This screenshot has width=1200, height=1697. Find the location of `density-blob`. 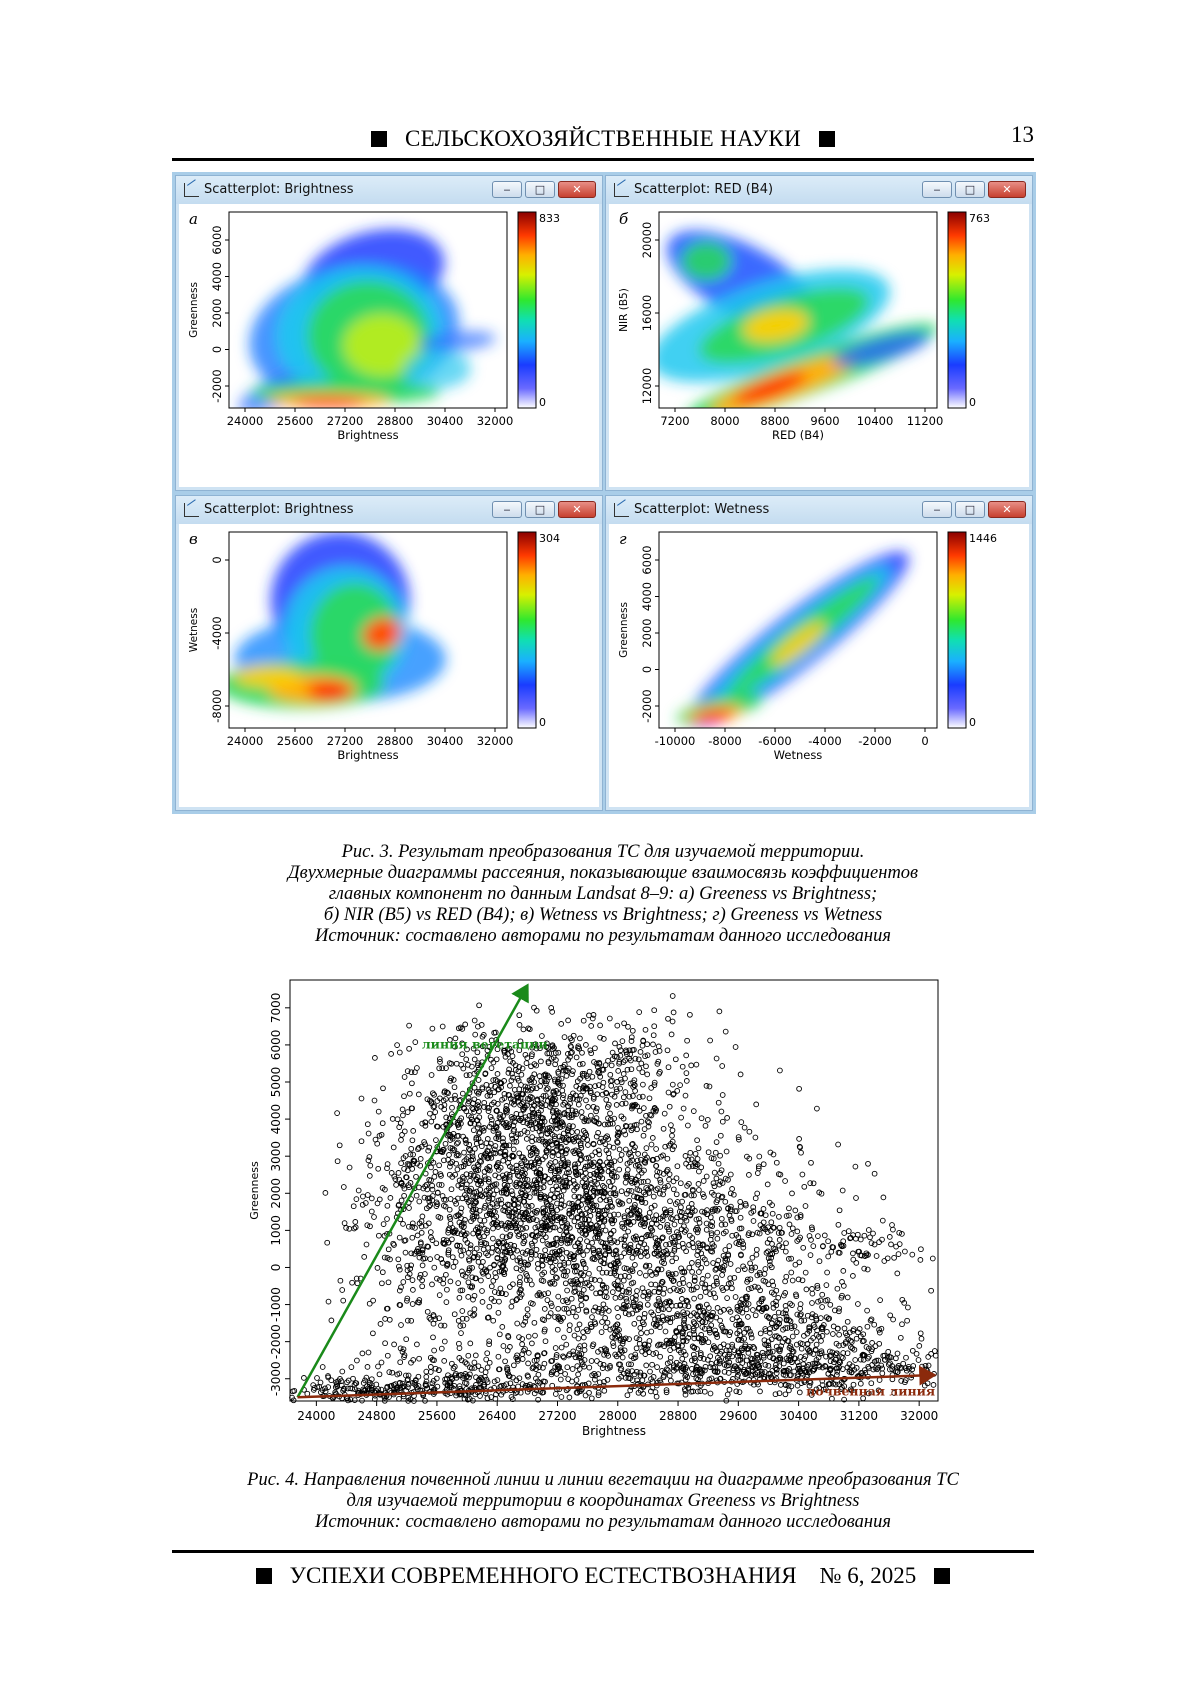

density-blob is located at coordinates (329, 690).